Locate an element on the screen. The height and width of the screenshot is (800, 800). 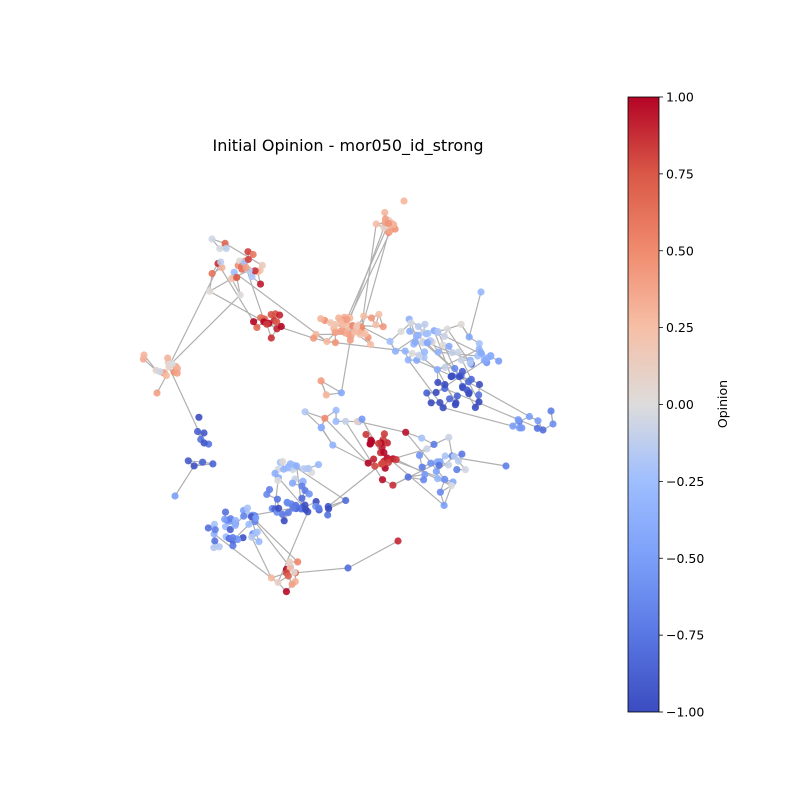
colorbar-ticks: 1.00 0.75 0.50 0.25 0.00 −0.25 −0.50 −0.75 −1.00 is located at coordinates (681, 405).